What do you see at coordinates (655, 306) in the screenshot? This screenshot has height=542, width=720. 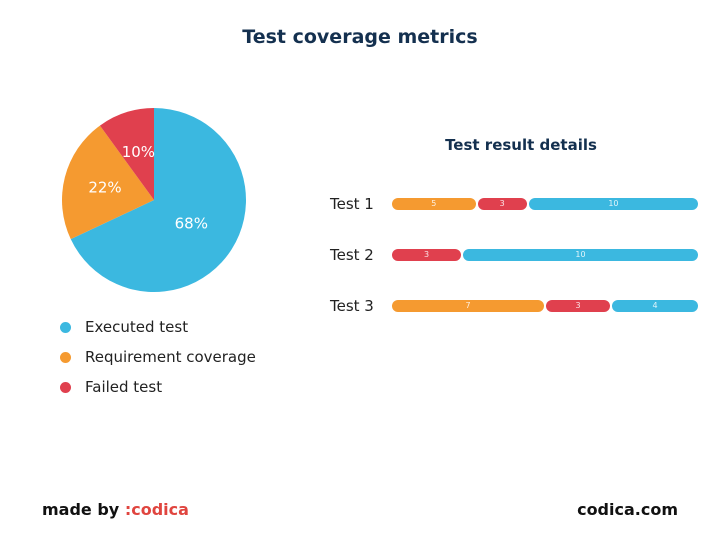 I see `bar-segment: 4` at bounding box center [655, 306].